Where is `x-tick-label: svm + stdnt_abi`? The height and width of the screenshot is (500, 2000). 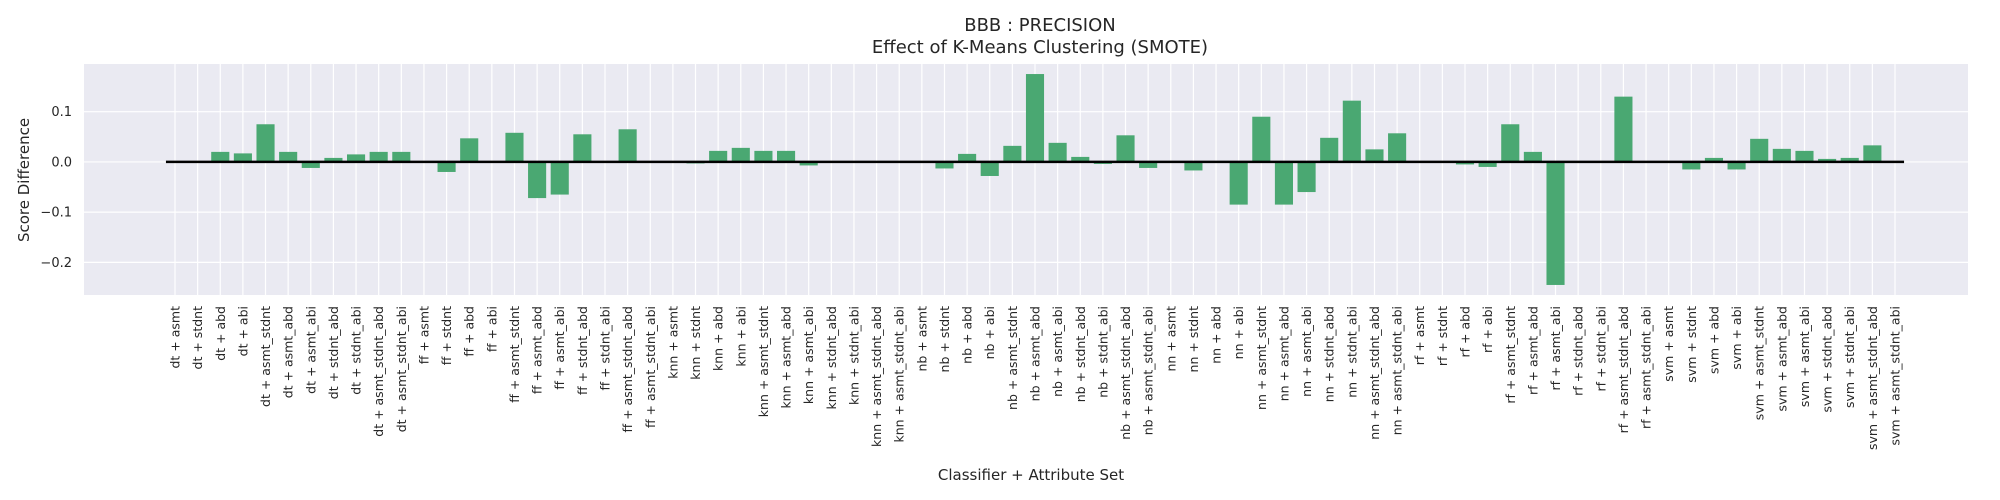 x-tick-label: svm + stdnt_abi is located at coordinates (1849, 357).